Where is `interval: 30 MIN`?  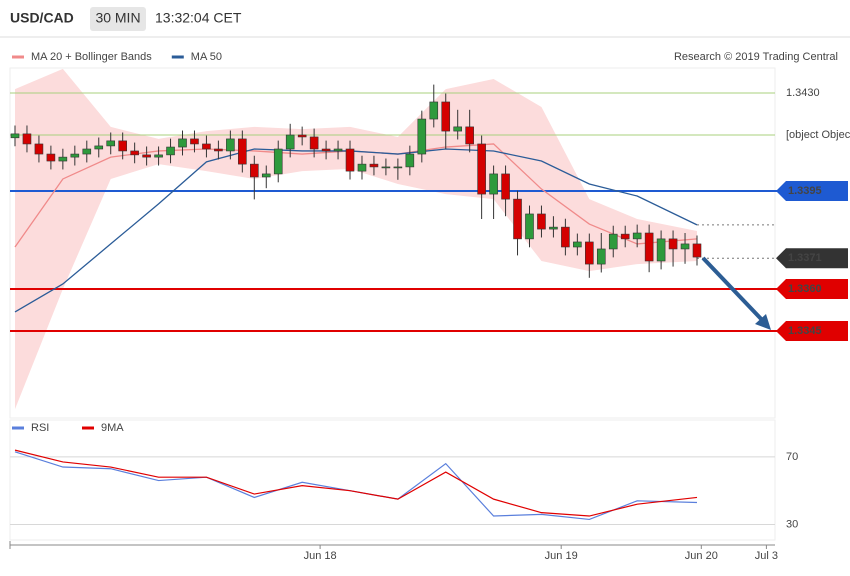 interval: 30 MIN is located at coordinates (117, 18).